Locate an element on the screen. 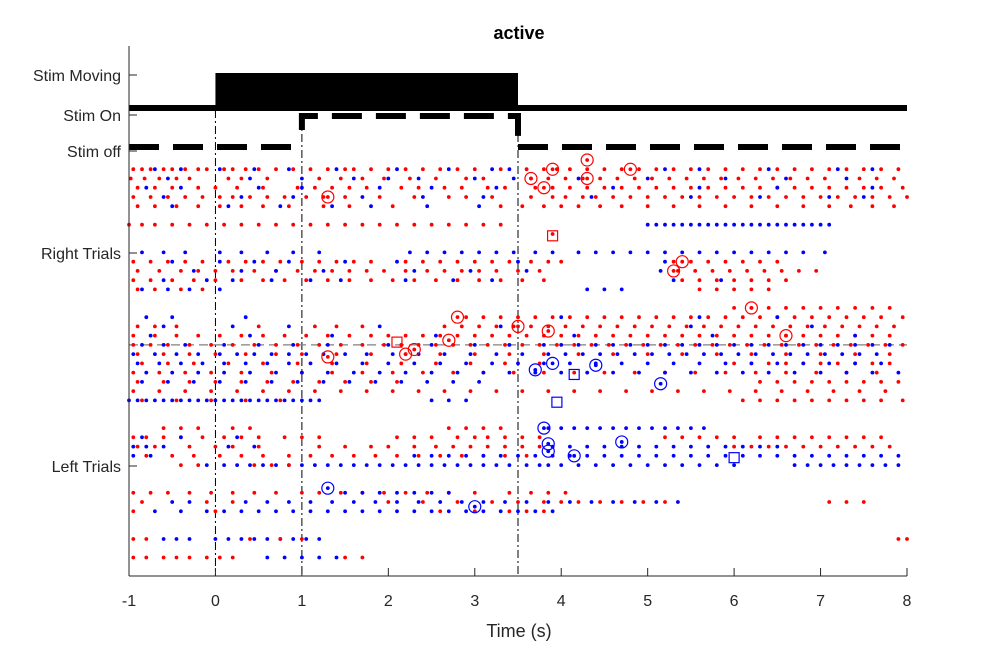 This screenshot has height=648, width=1002. y-label-stim-on: Stim On is located at coordinates (92, 116).